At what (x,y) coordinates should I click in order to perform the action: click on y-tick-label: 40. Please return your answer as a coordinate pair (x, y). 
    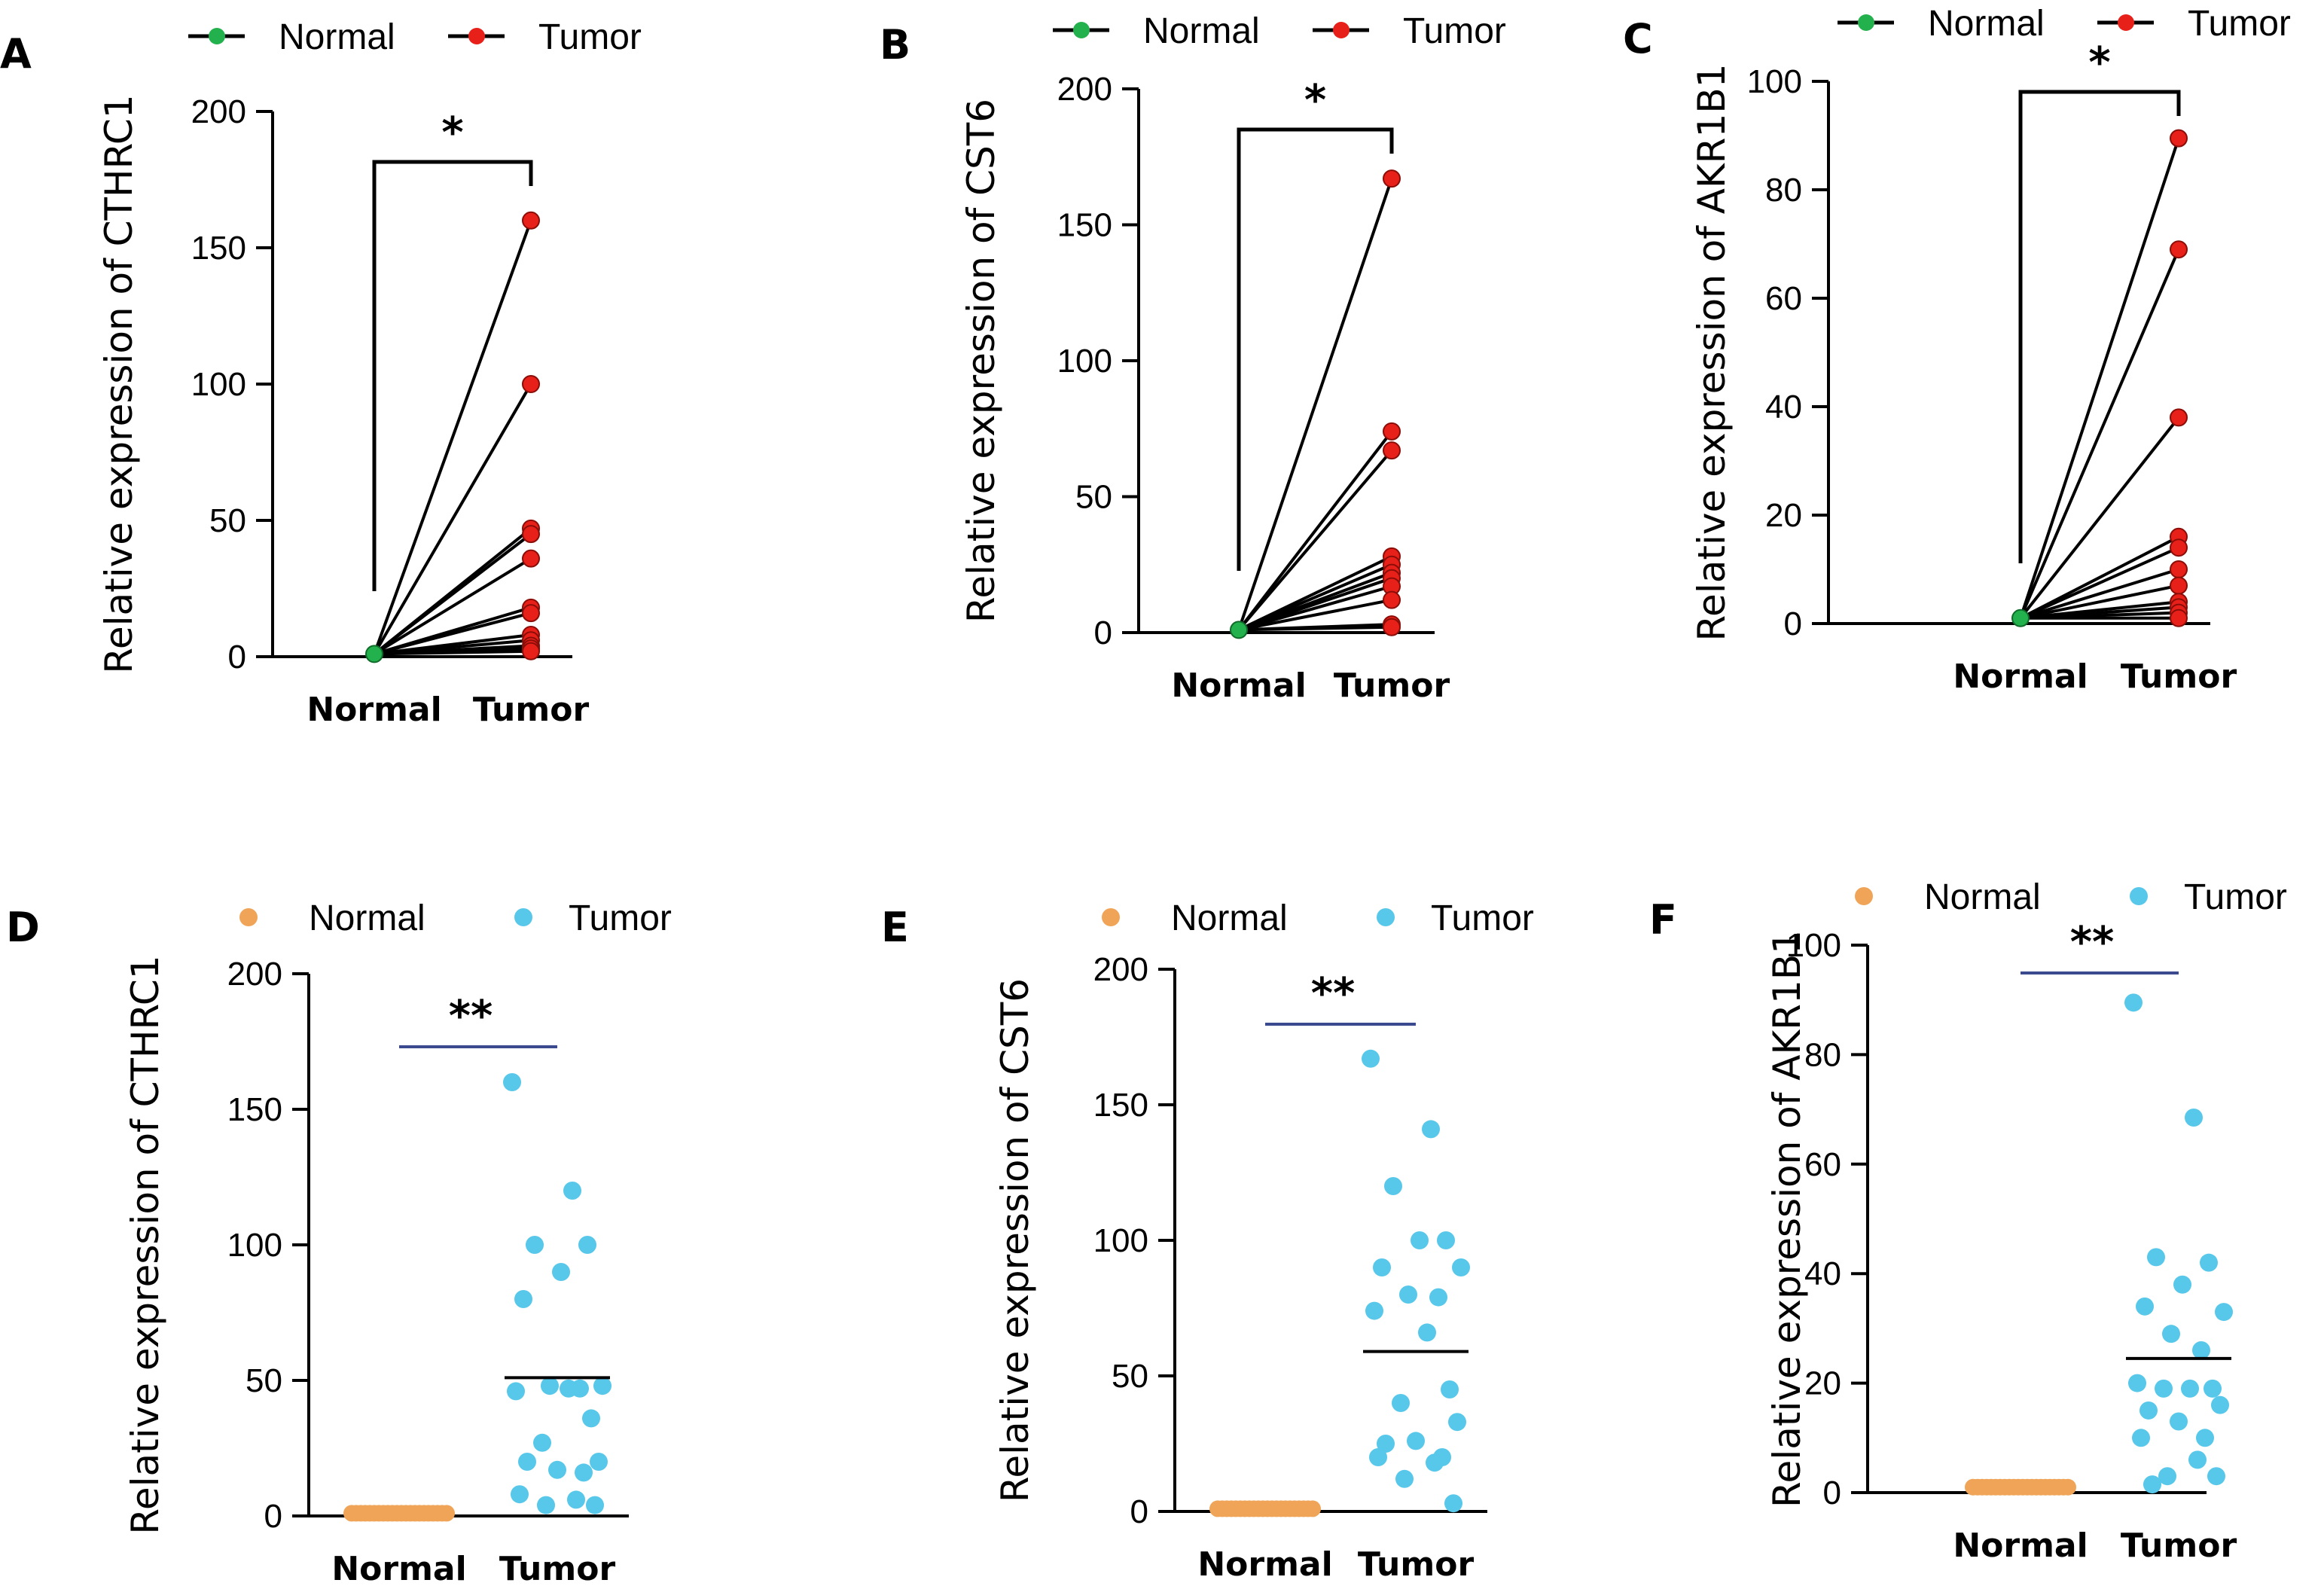
    Looking at the image, I should click on (1822, 1273).